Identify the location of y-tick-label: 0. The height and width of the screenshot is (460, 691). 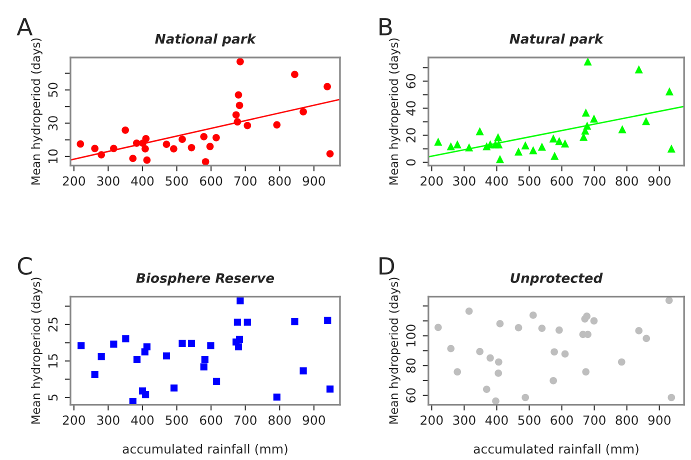
(411, 162).